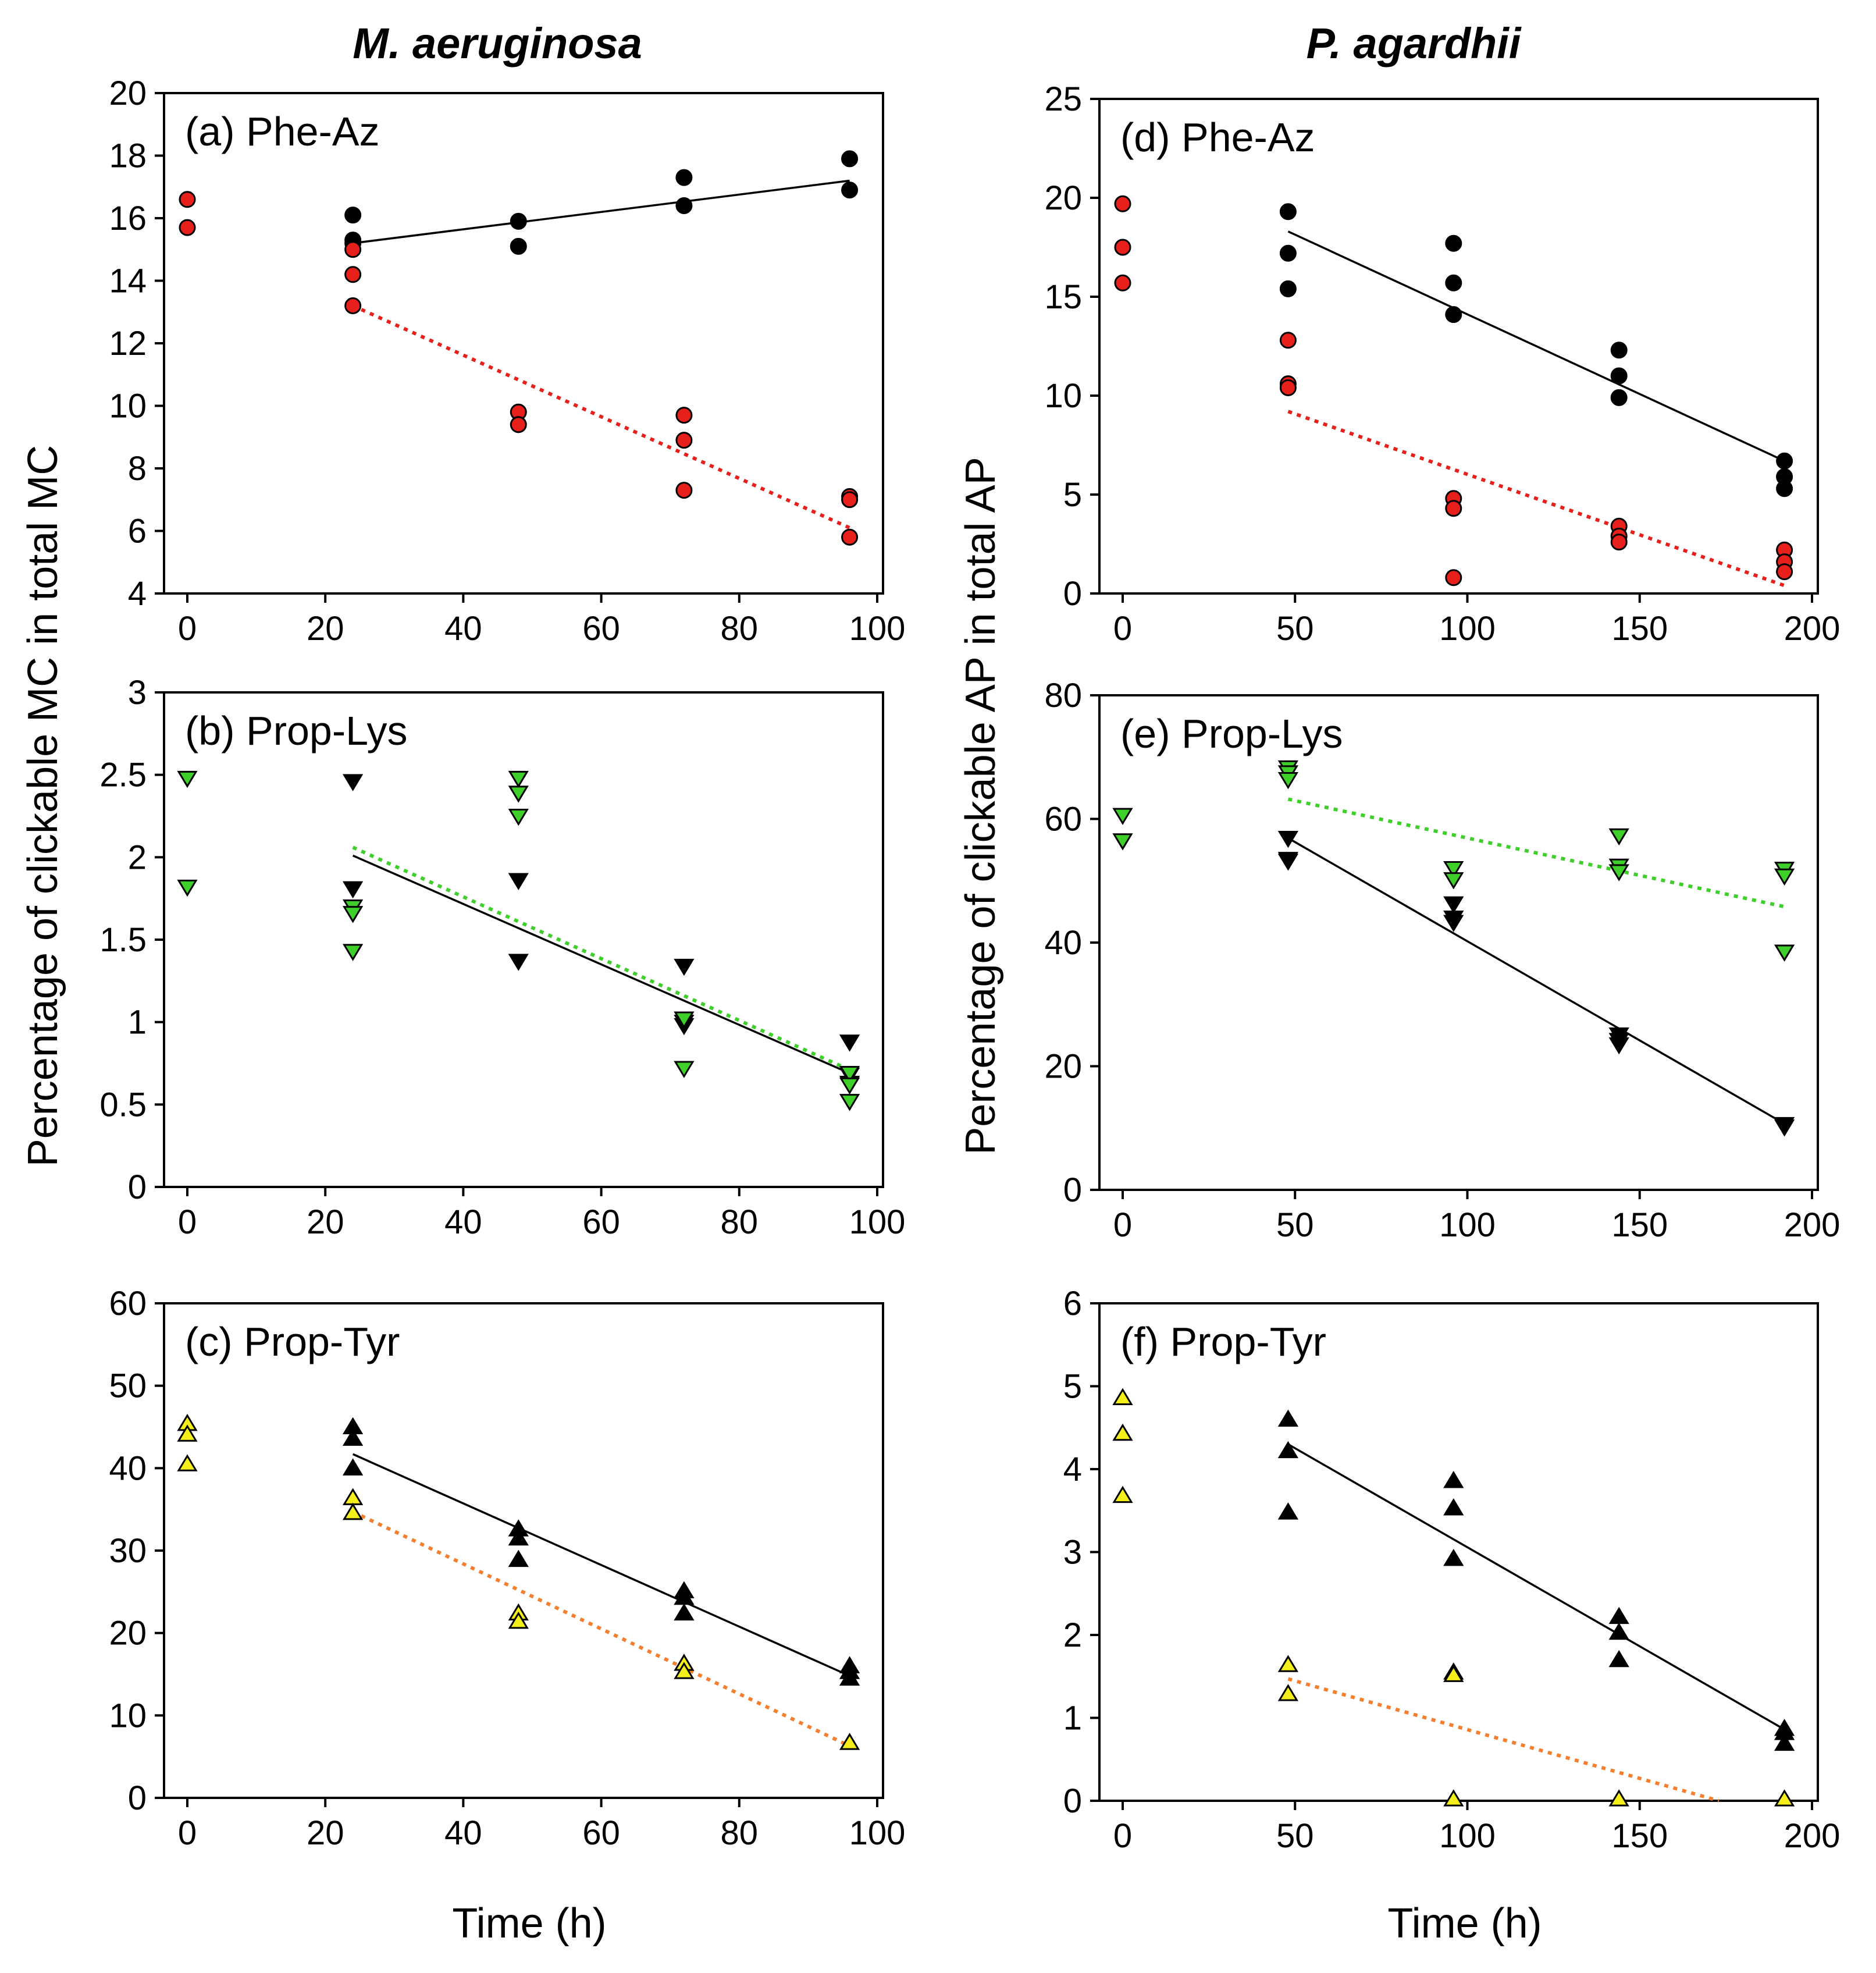  I want to click on y-tick-label-f: 6, so click(1072, 1304).